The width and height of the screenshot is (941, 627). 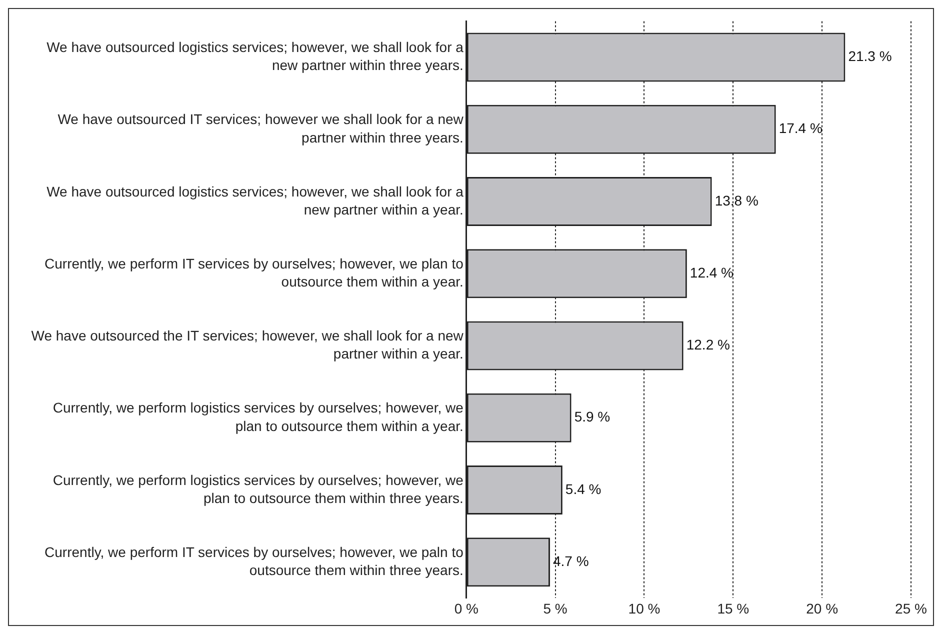 I want to click on x-tick-label: 20 %, so click(x=822, y=608).